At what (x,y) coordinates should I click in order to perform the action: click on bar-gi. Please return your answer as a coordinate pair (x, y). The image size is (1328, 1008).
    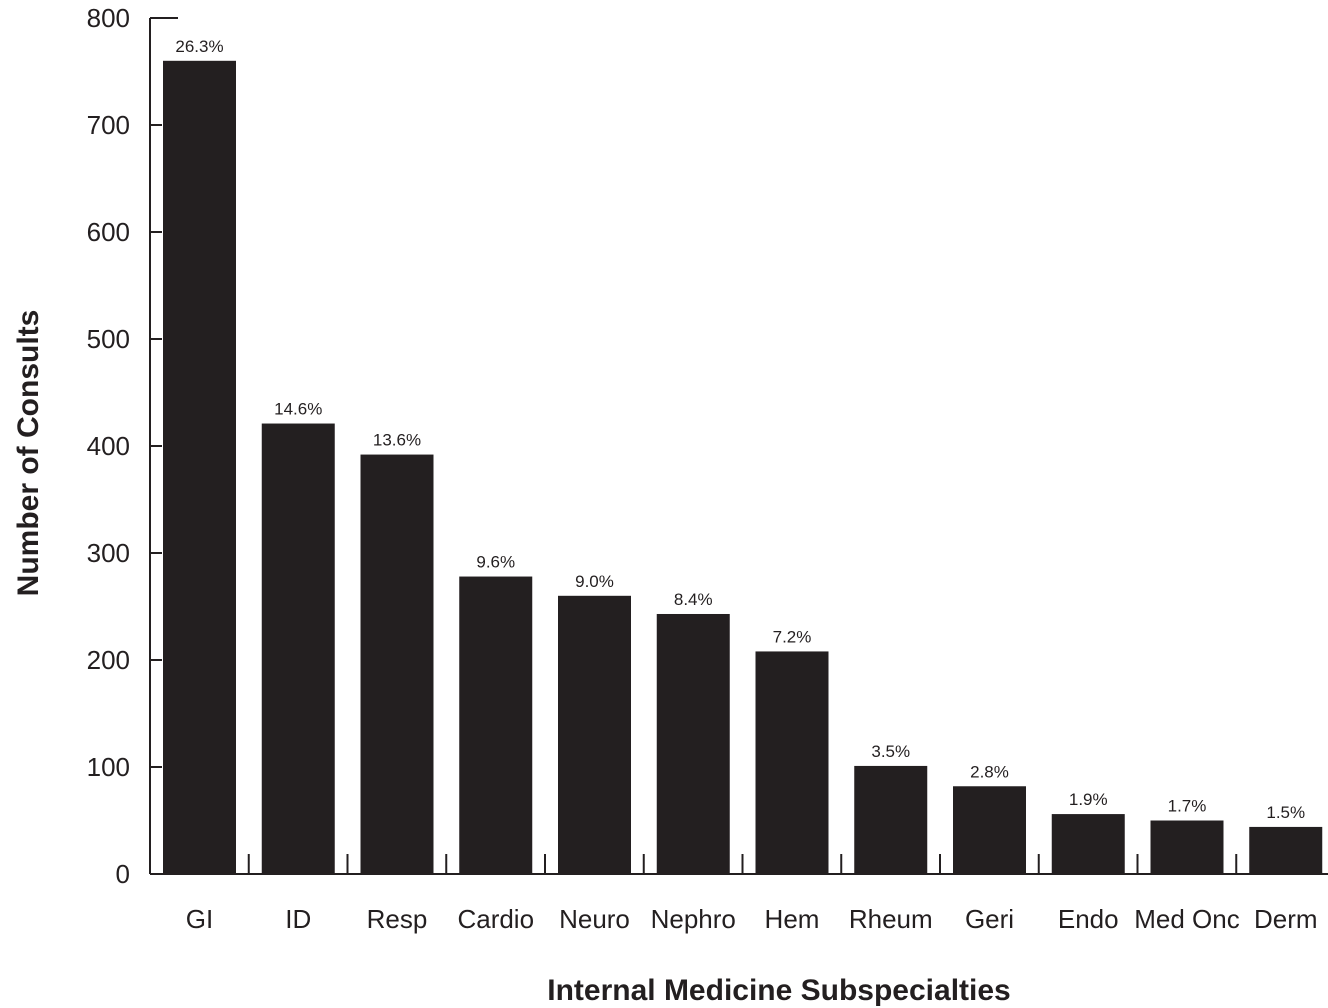
    Looking at the image, I should click on (199, 467).